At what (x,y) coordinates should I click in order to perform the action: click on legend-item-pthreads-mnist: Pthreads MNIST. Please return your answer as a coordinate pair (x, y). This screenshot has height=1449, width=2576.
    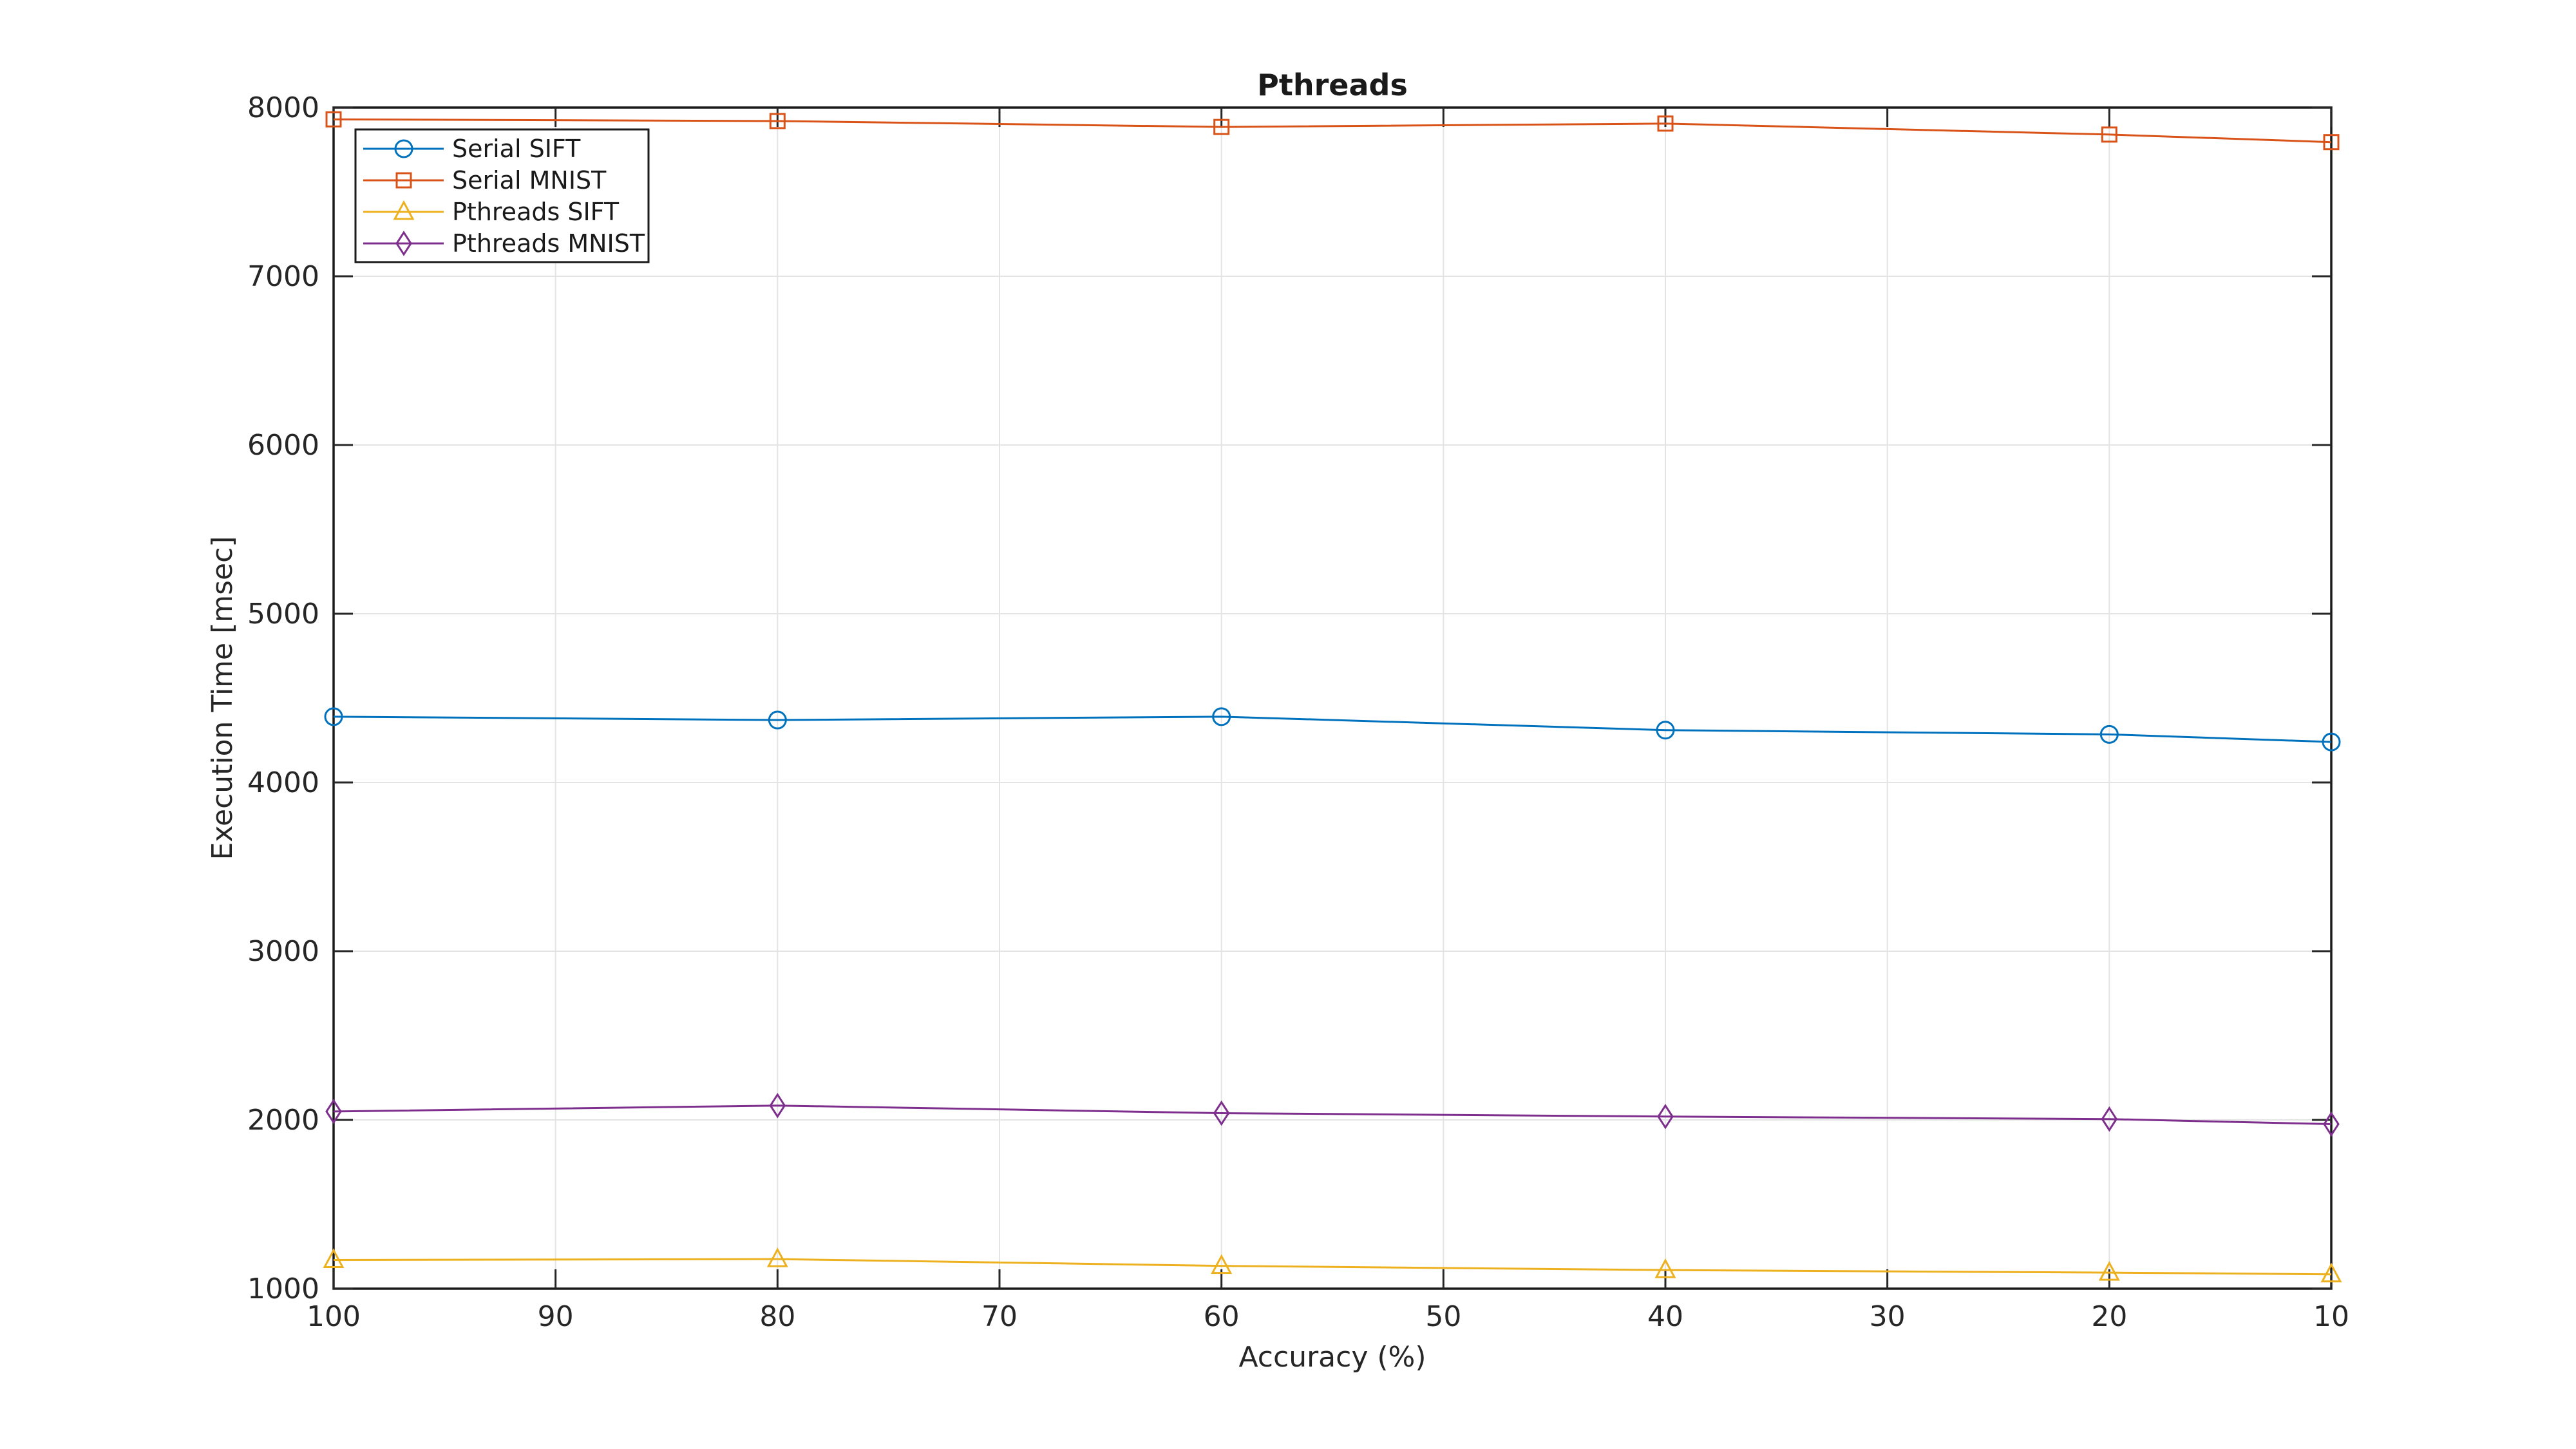
    Looking at the image, I should click on (504, 243).